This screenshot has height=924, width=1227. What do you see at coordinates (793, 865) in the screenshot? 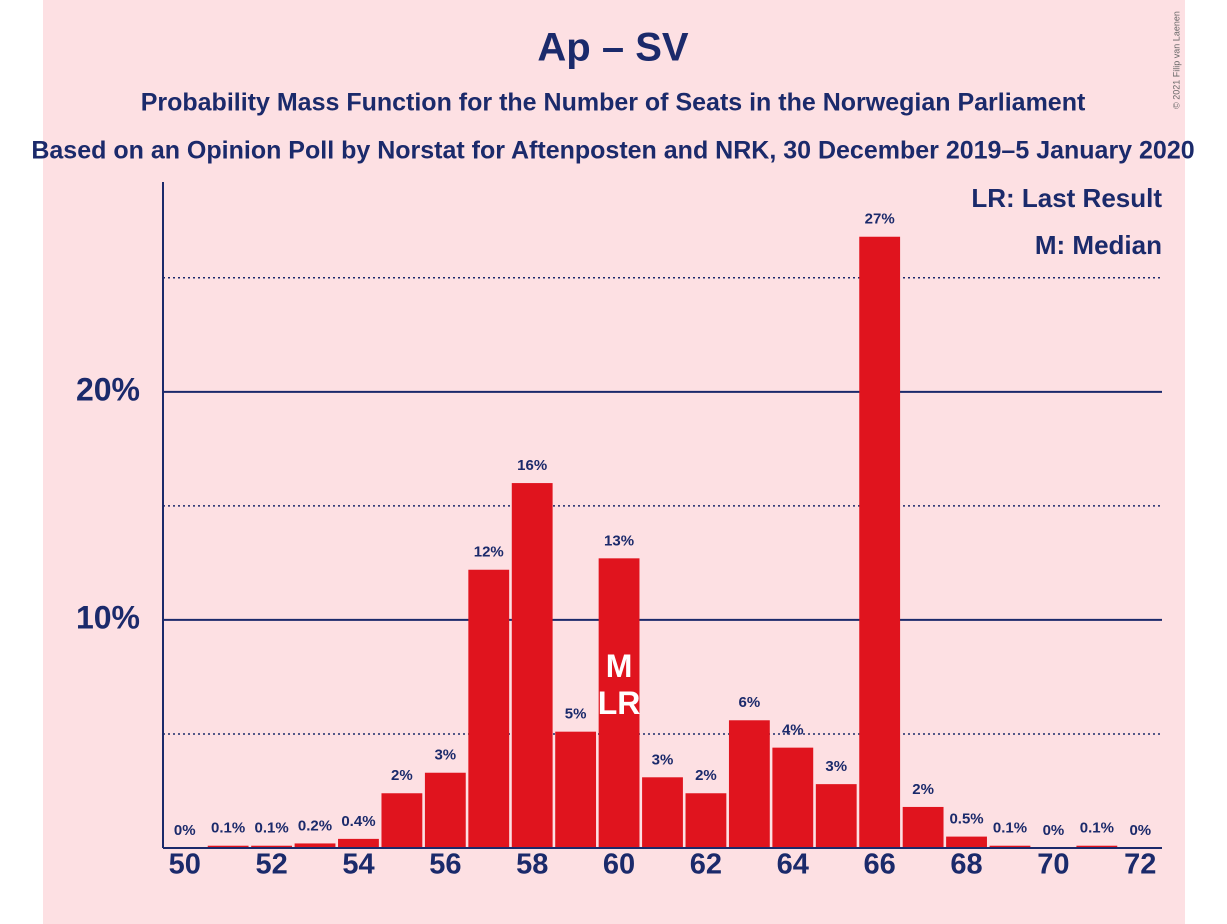
I see `x-tick-label: 64` at bounding box center [793, 865].